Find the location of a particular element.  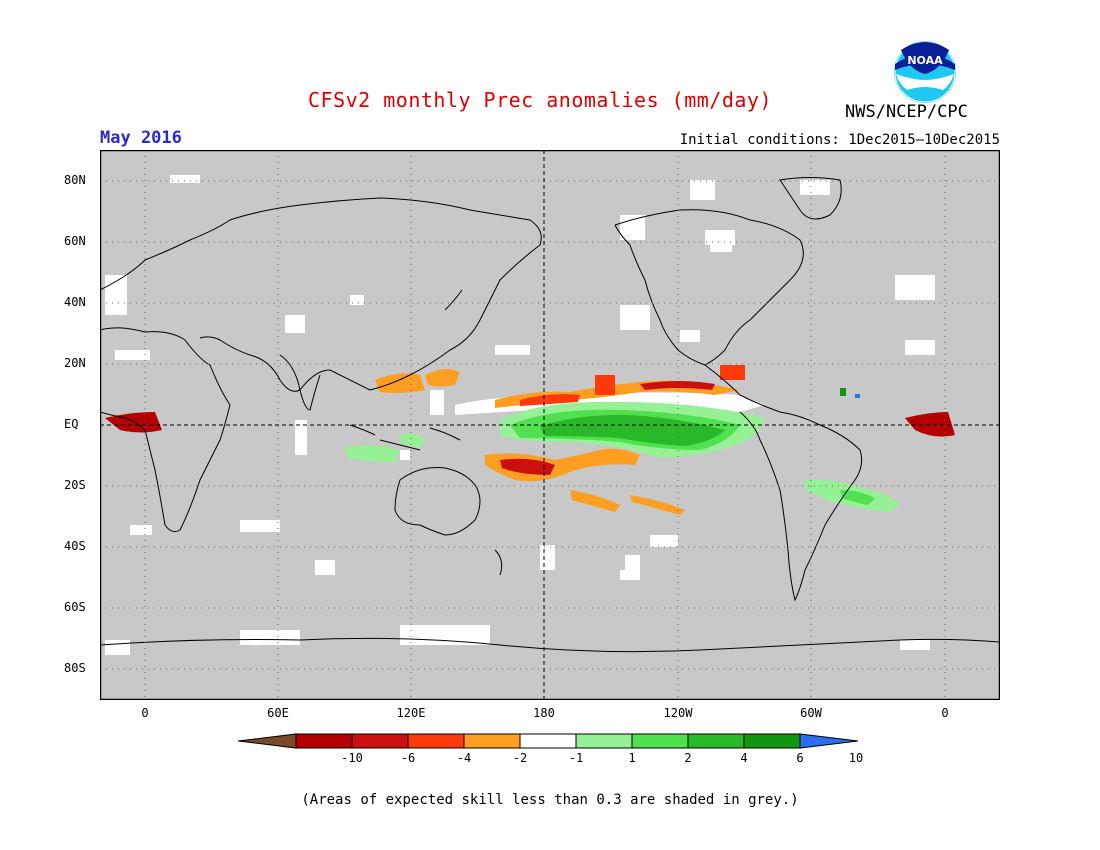

noaa-logo: NOAA is located at coordinates (925, 72).